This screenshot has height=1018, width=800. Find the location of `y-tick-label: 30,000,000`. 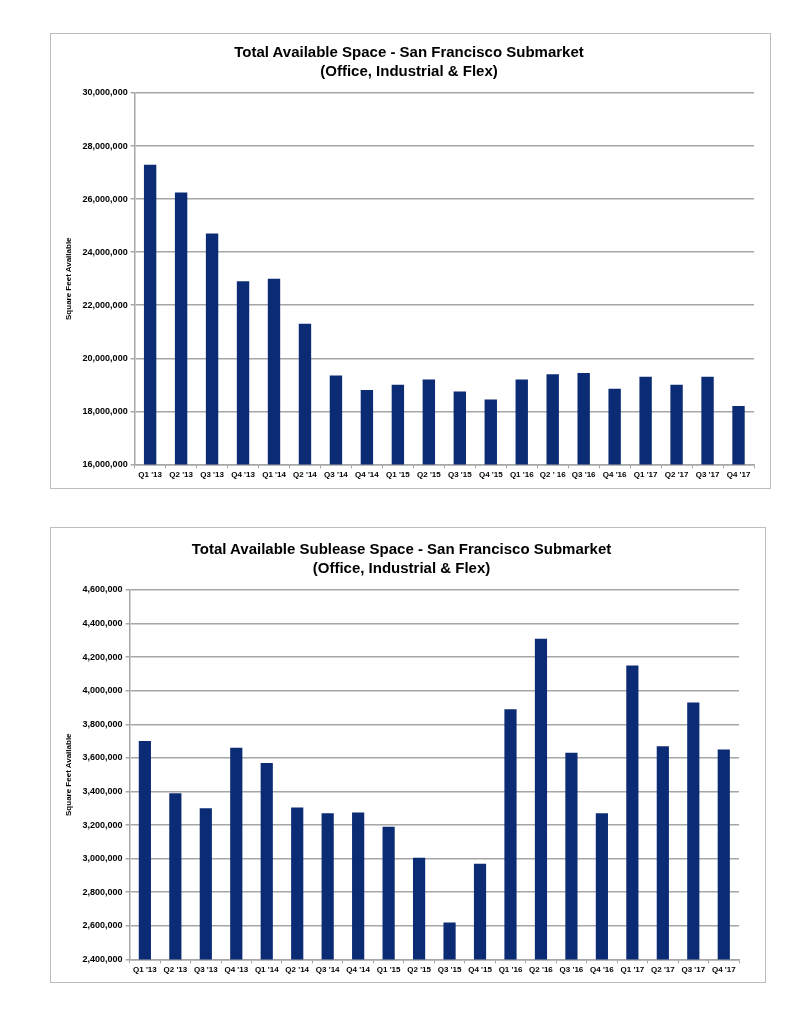

y-tick-label: 30,000,000 is located at coordinates (105, 92).